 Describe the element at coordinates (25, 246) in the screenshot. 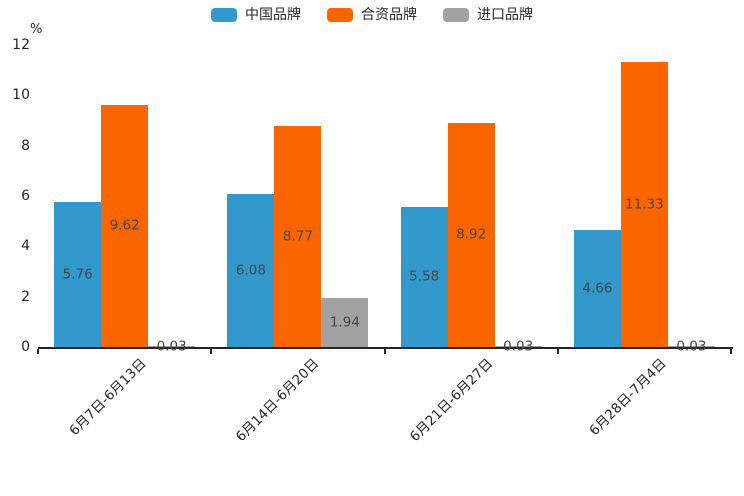

I see `y-tick-label: 4` at that location.